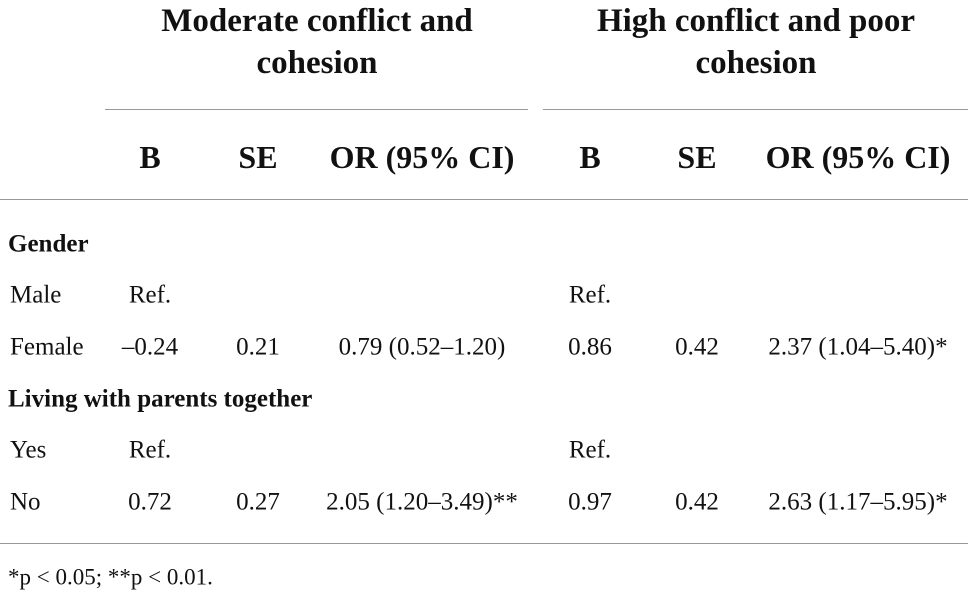  What do you see at coordinates (756, 42) in the screenshot?
I see `group-header: High conflict and poor cohesion` at bounding box center [756, 42].